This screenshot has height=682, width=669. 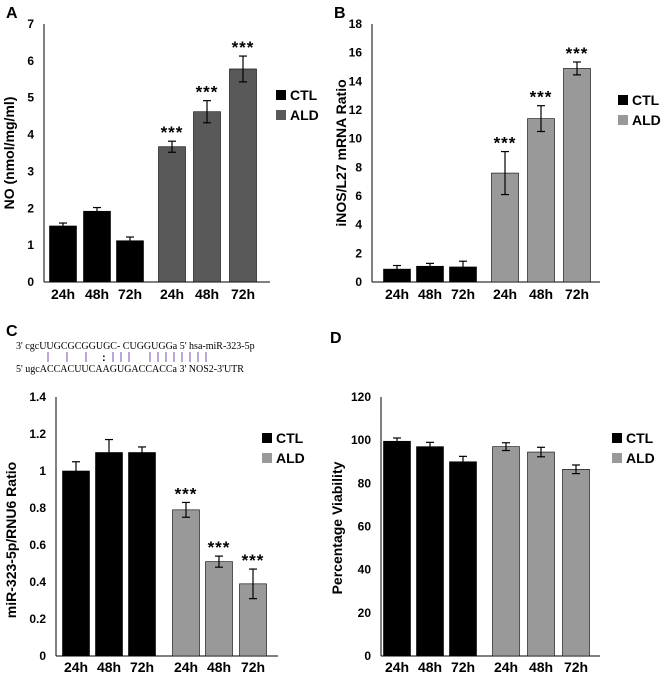 I want to click on sequence-pairing-marks, so click(x=127, y=357).